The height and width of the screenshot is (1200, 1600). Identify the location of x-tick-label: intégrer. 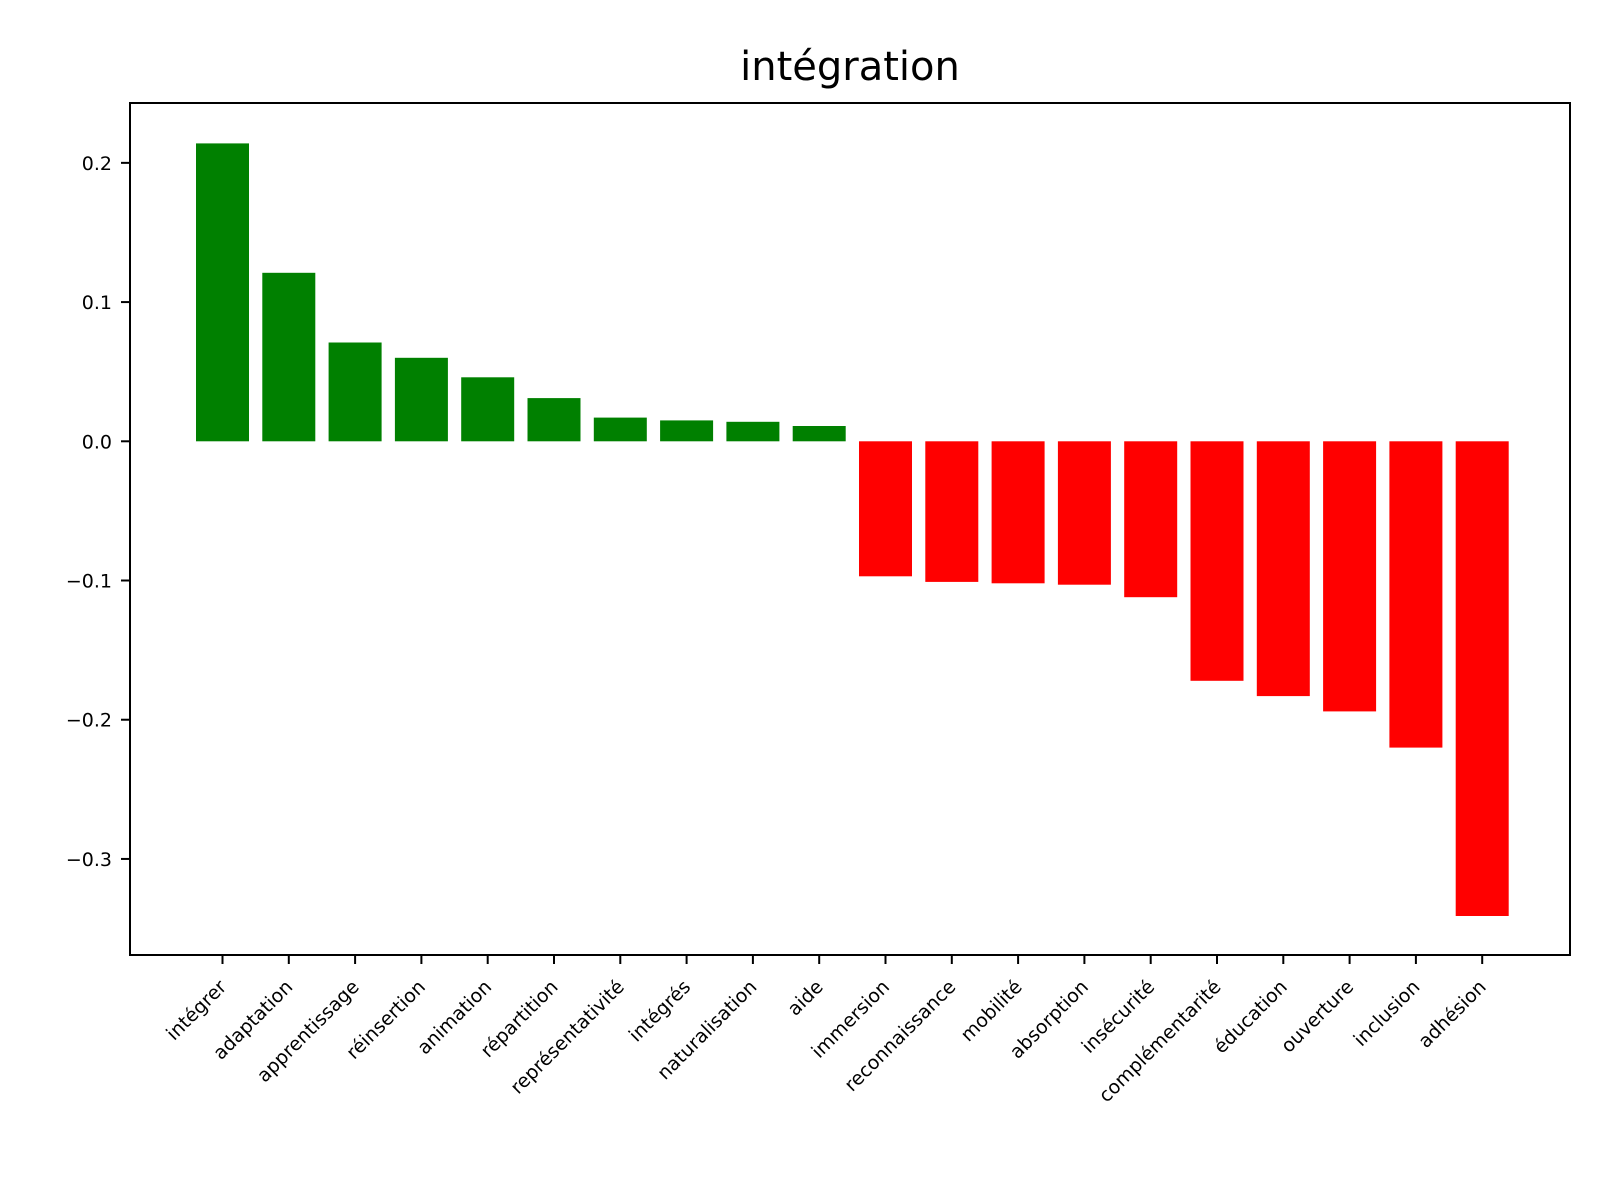
(196, 1010).